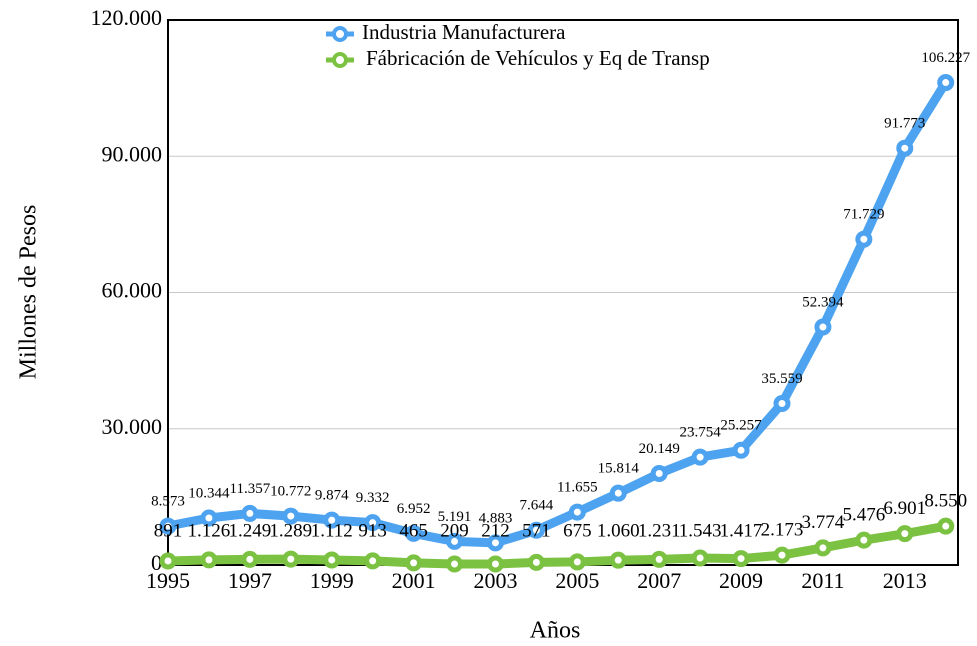 The width and height of the screenshot is (977, 646). Describe the element at coordinates (538, 58) in the screenshot. I see `legend-label: Fábricación de Vehículos y Eq de Transp` at that location.